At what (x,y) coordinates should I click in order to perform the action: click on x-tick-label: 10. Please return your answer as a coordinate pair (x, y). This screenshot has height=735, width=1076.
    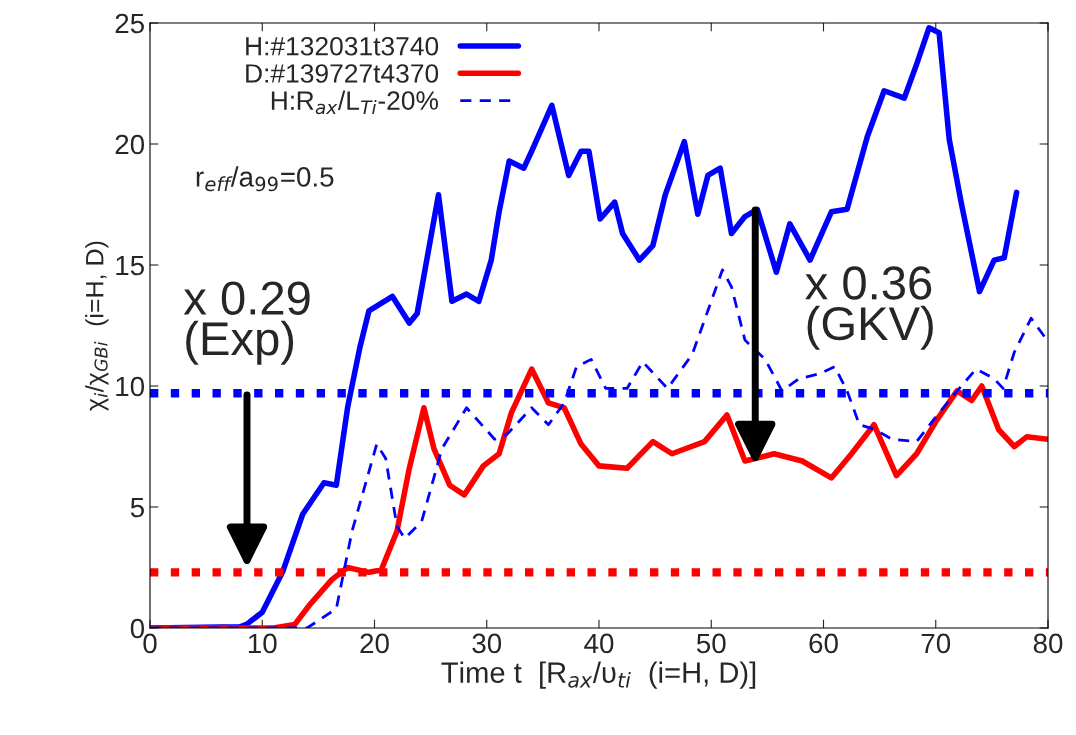
    Looking at the image, I should click on (262, 643).